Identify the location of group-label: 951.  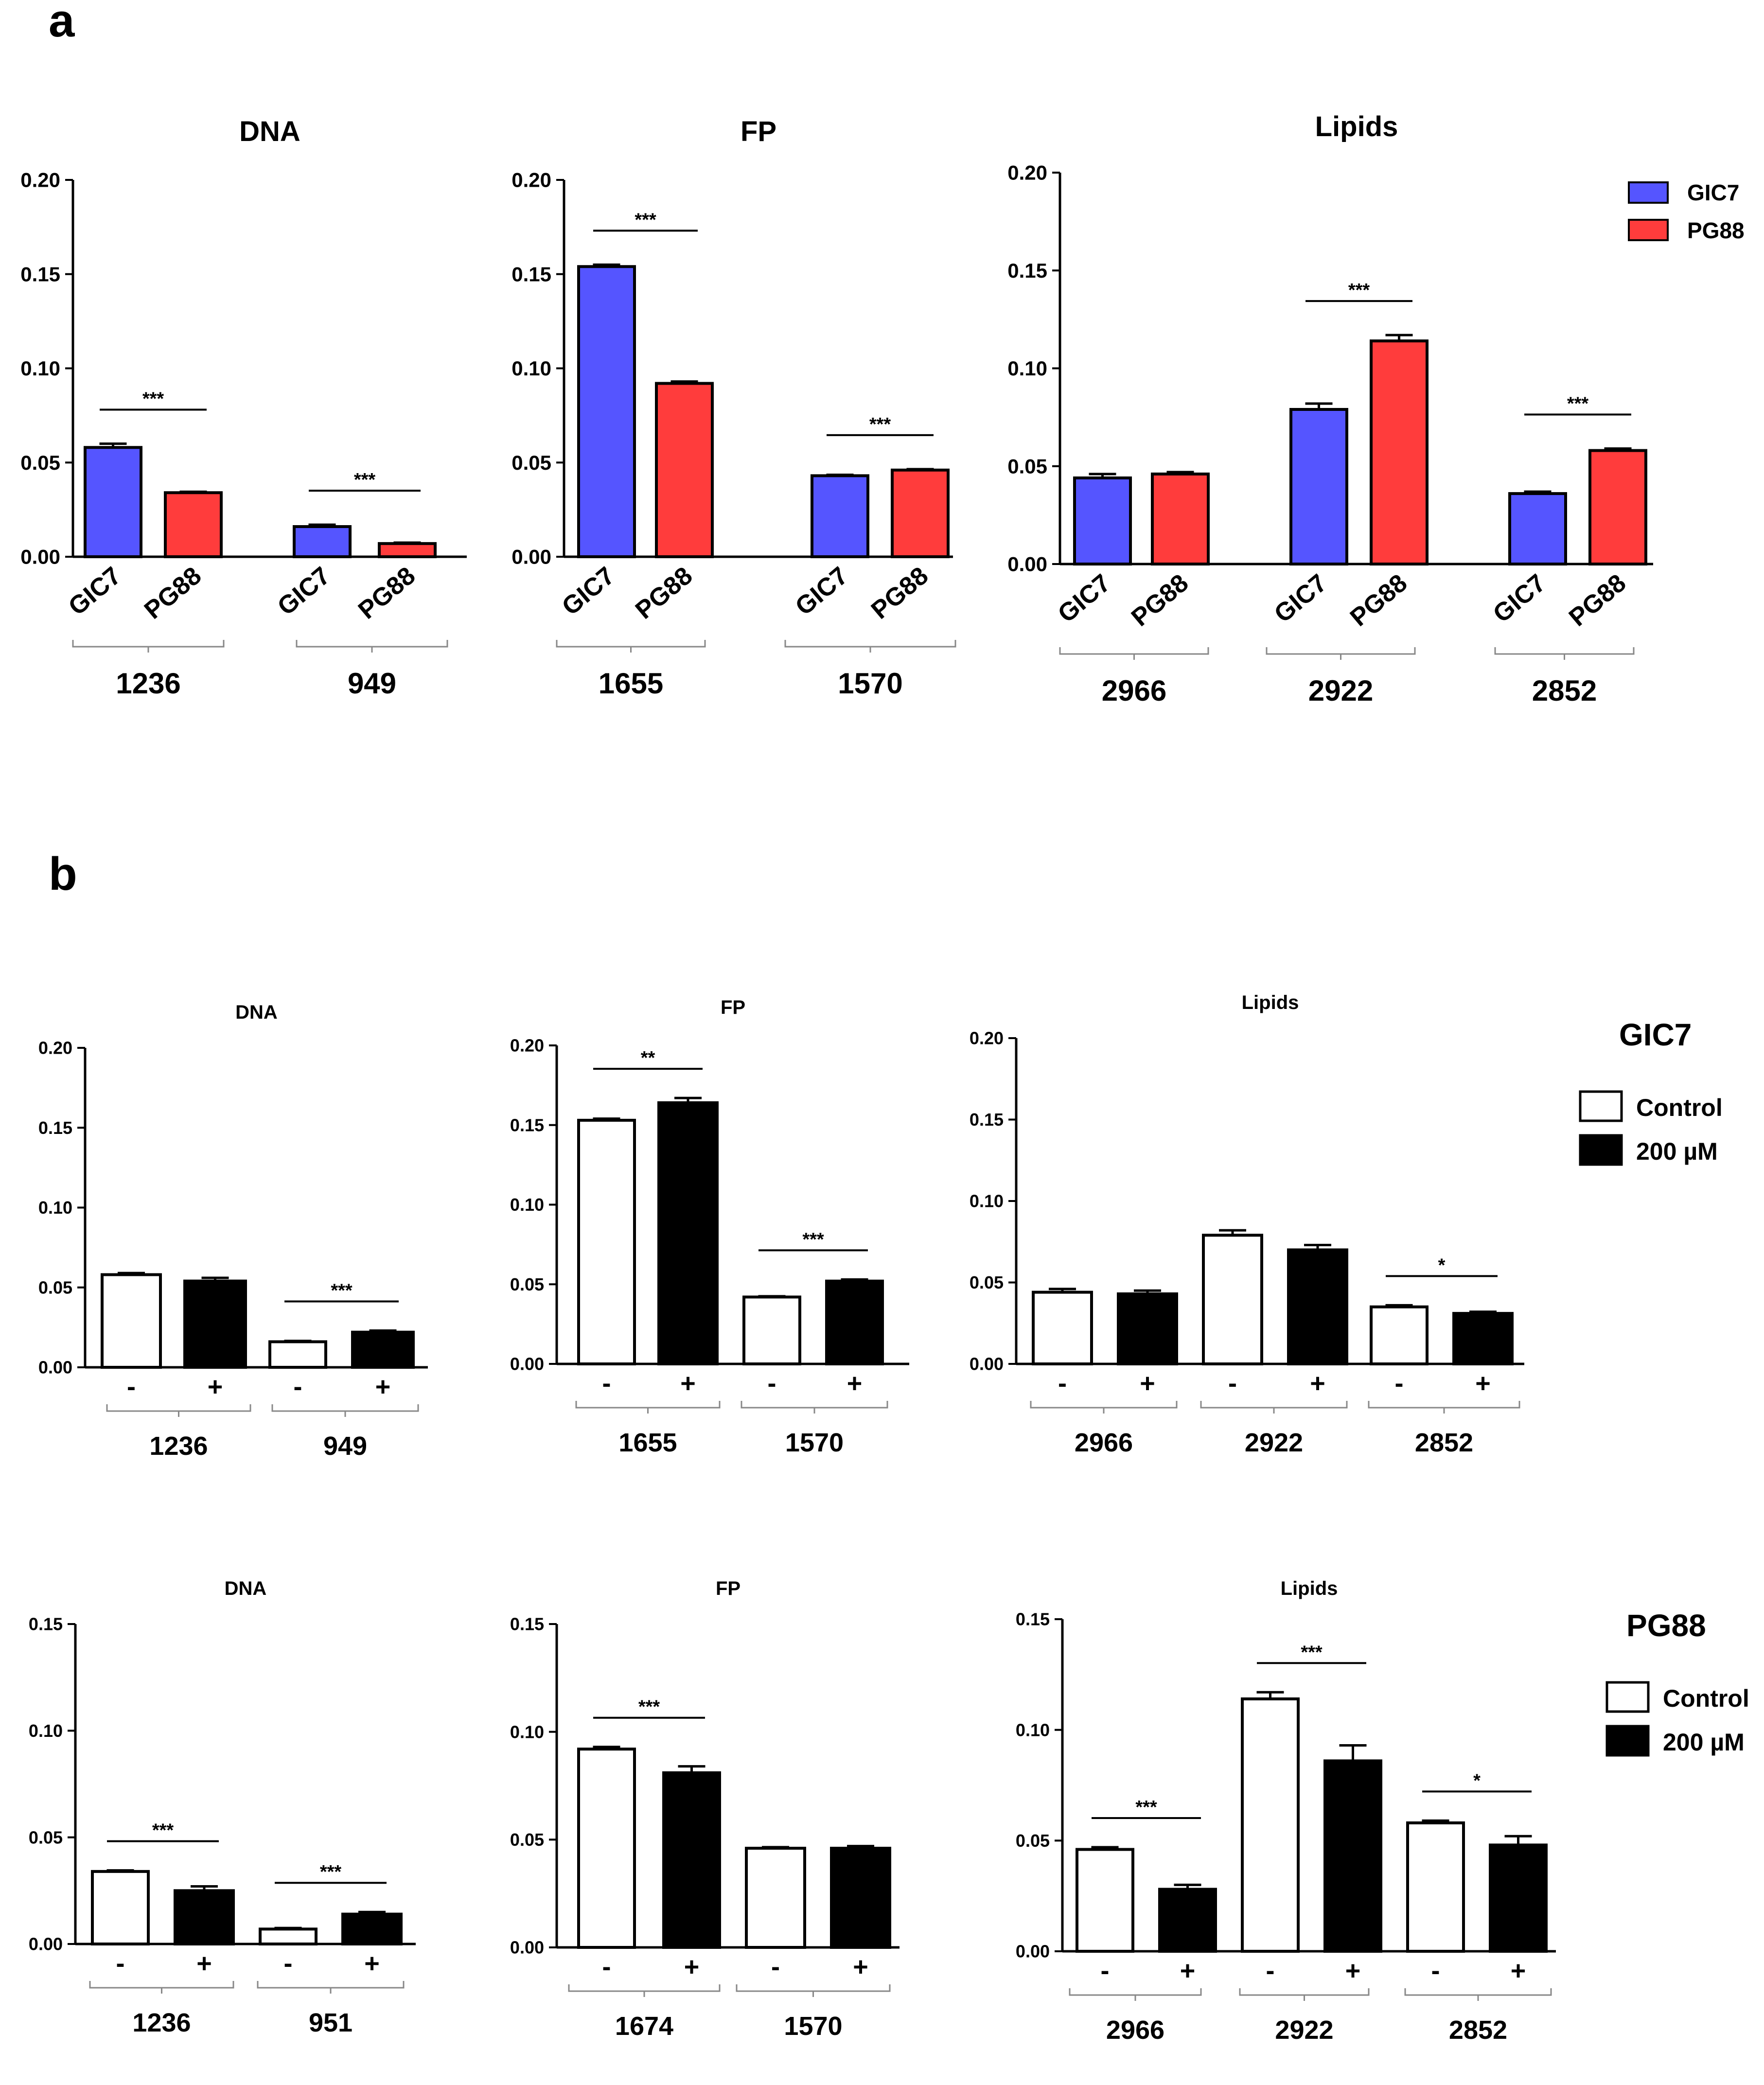
(331, 2023).